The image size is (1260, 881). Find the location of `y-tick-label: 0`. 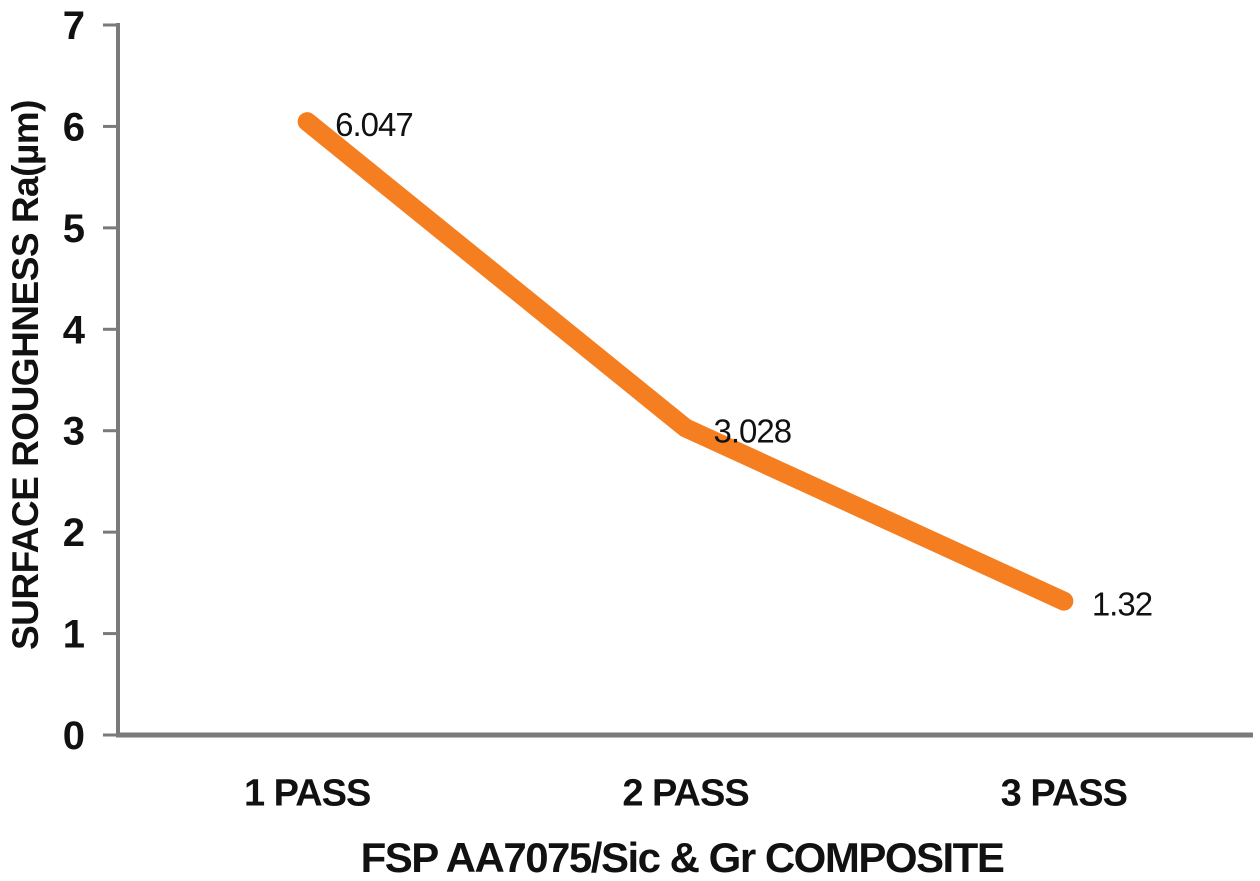

y-tick-label: 0 is located at coordinates (73, 736).